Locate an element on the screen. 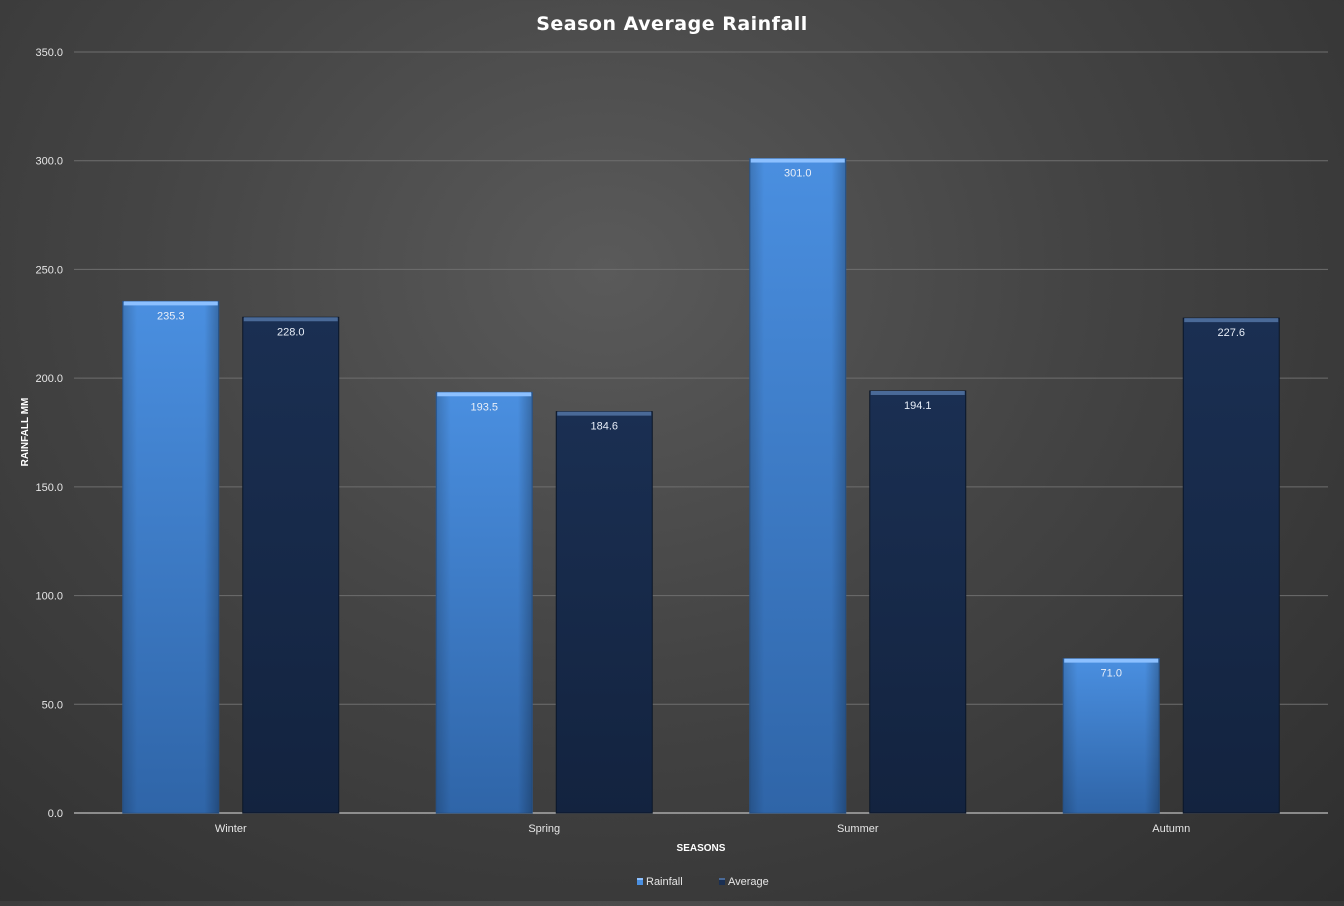 This screenshot has height=906, width=1344. legend-label-rainfall: Rainfall is located at coordinates (664, 882).